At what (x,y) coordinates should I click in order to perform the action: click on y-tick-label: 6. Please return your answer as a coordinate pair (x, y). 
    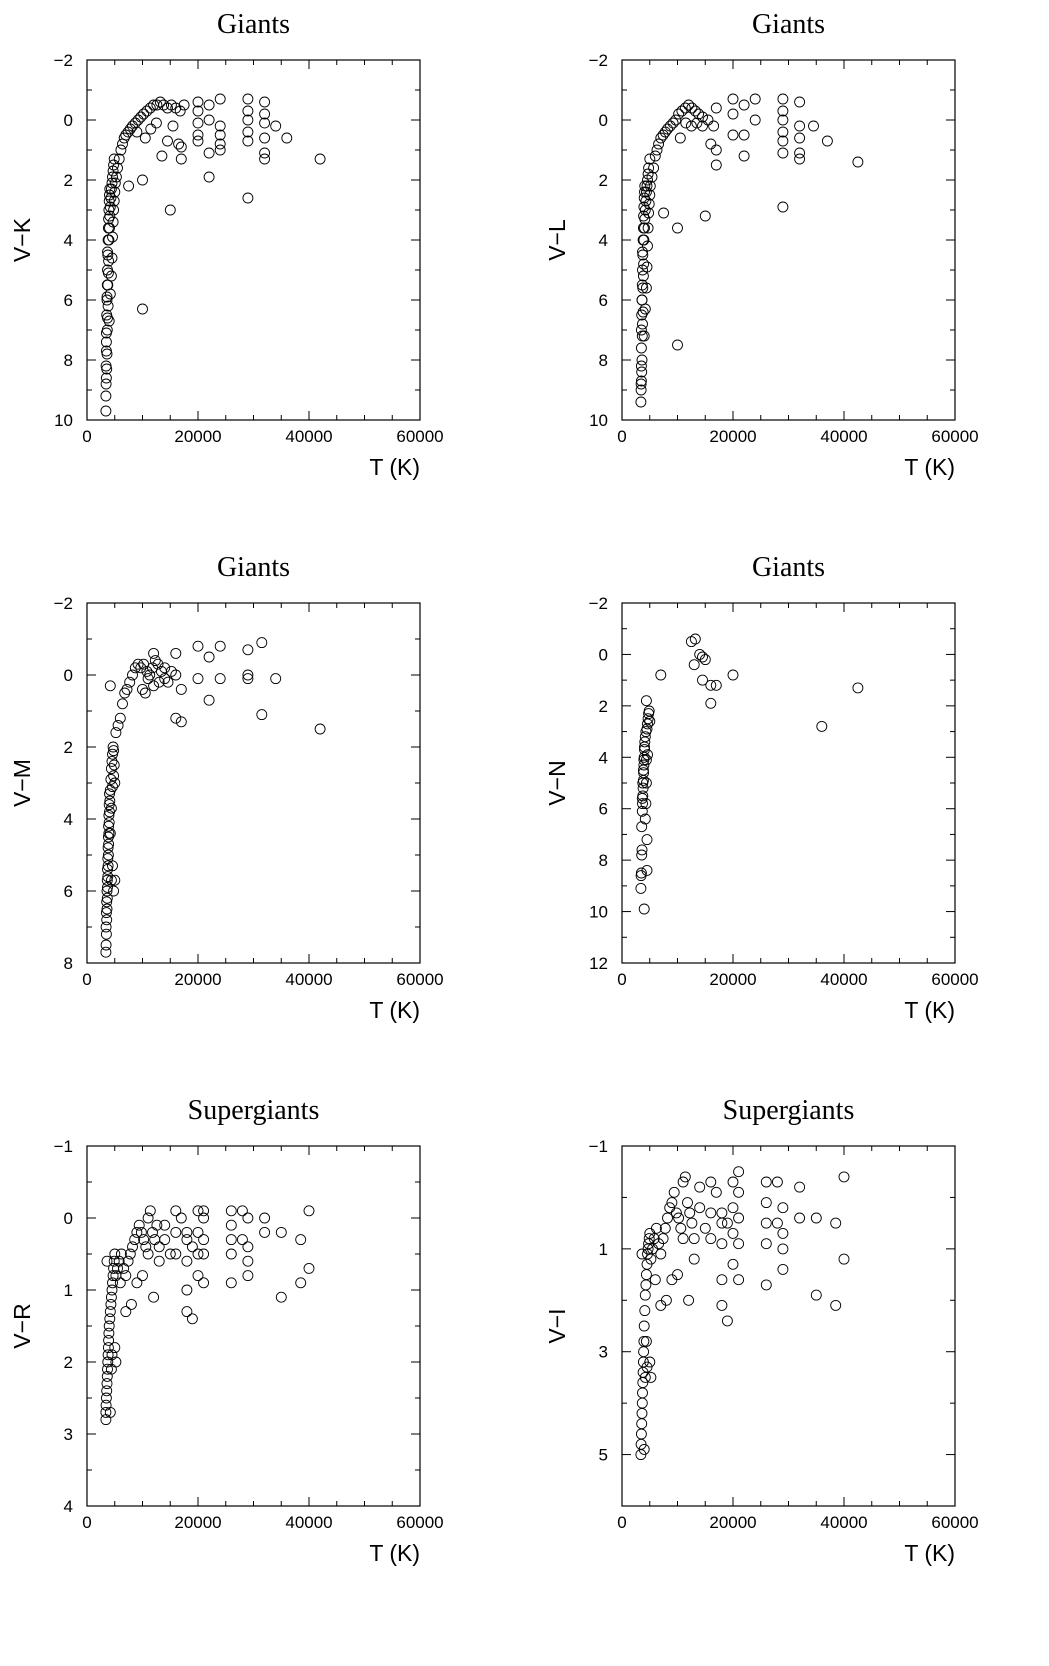
    Looking at the image, I should click on (68, 300).